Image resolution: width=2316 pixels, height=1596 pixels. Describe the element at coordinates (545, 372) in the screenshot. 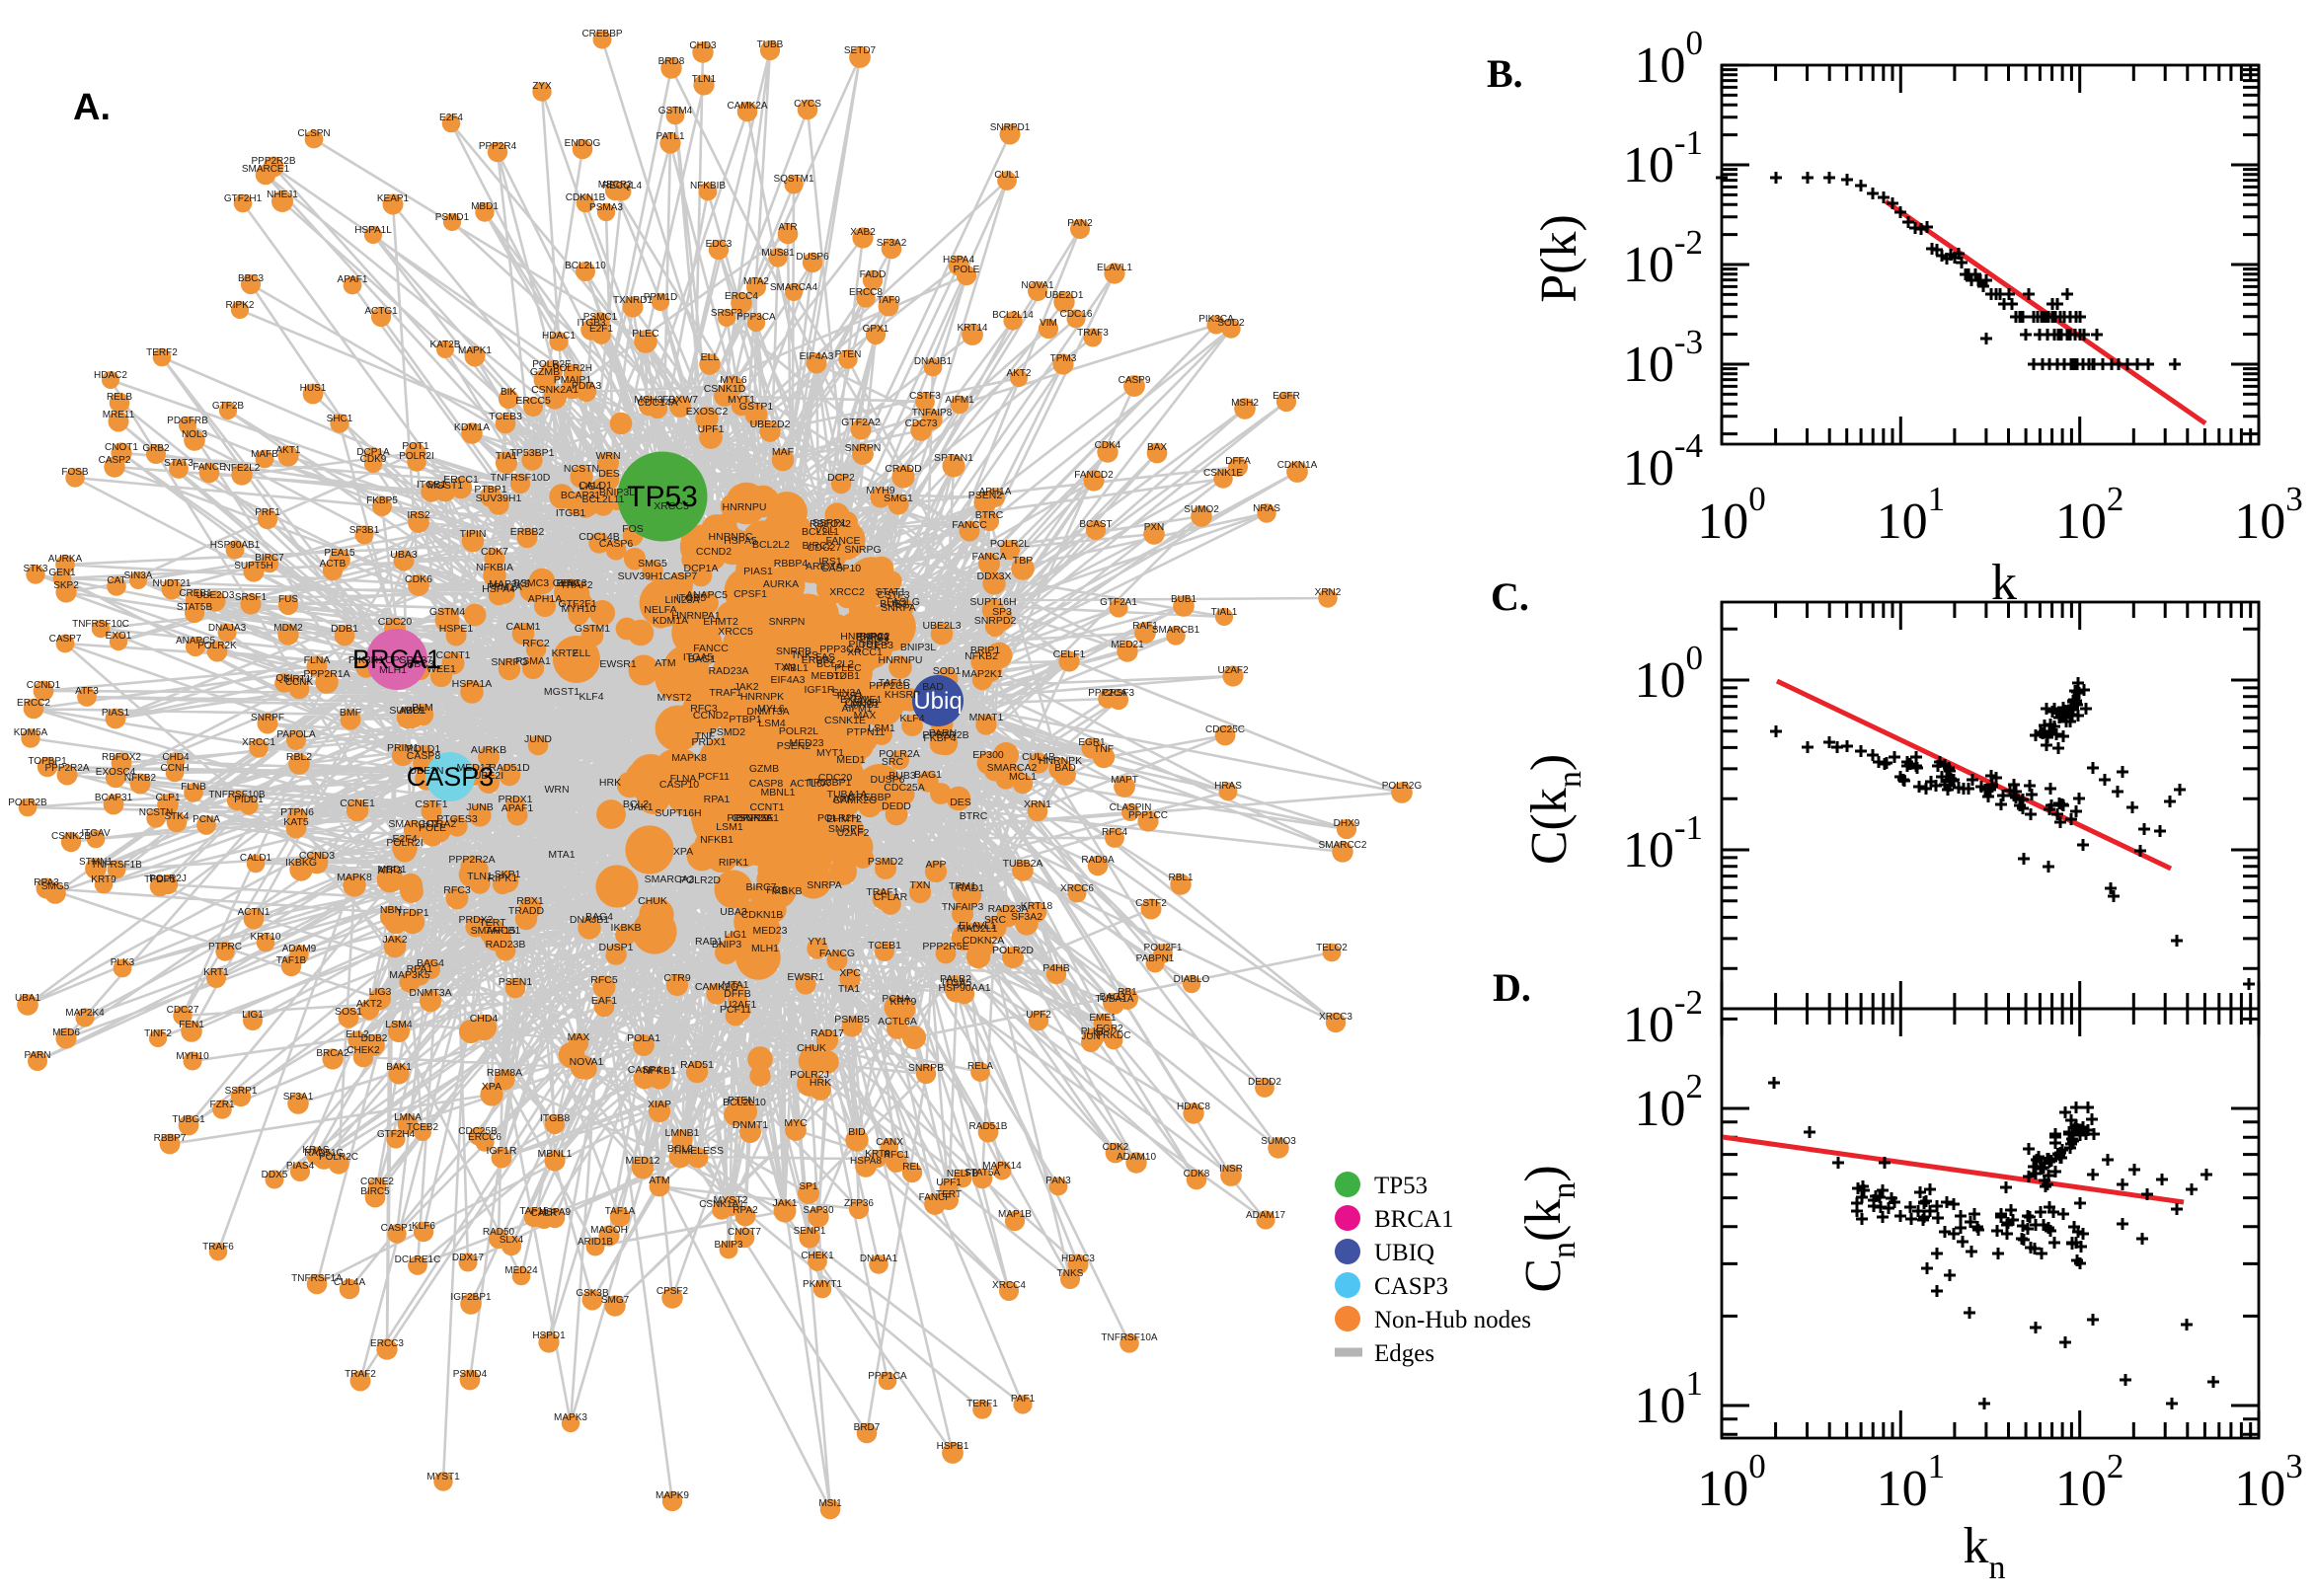

I see `svg-text: GZMB` at that location.